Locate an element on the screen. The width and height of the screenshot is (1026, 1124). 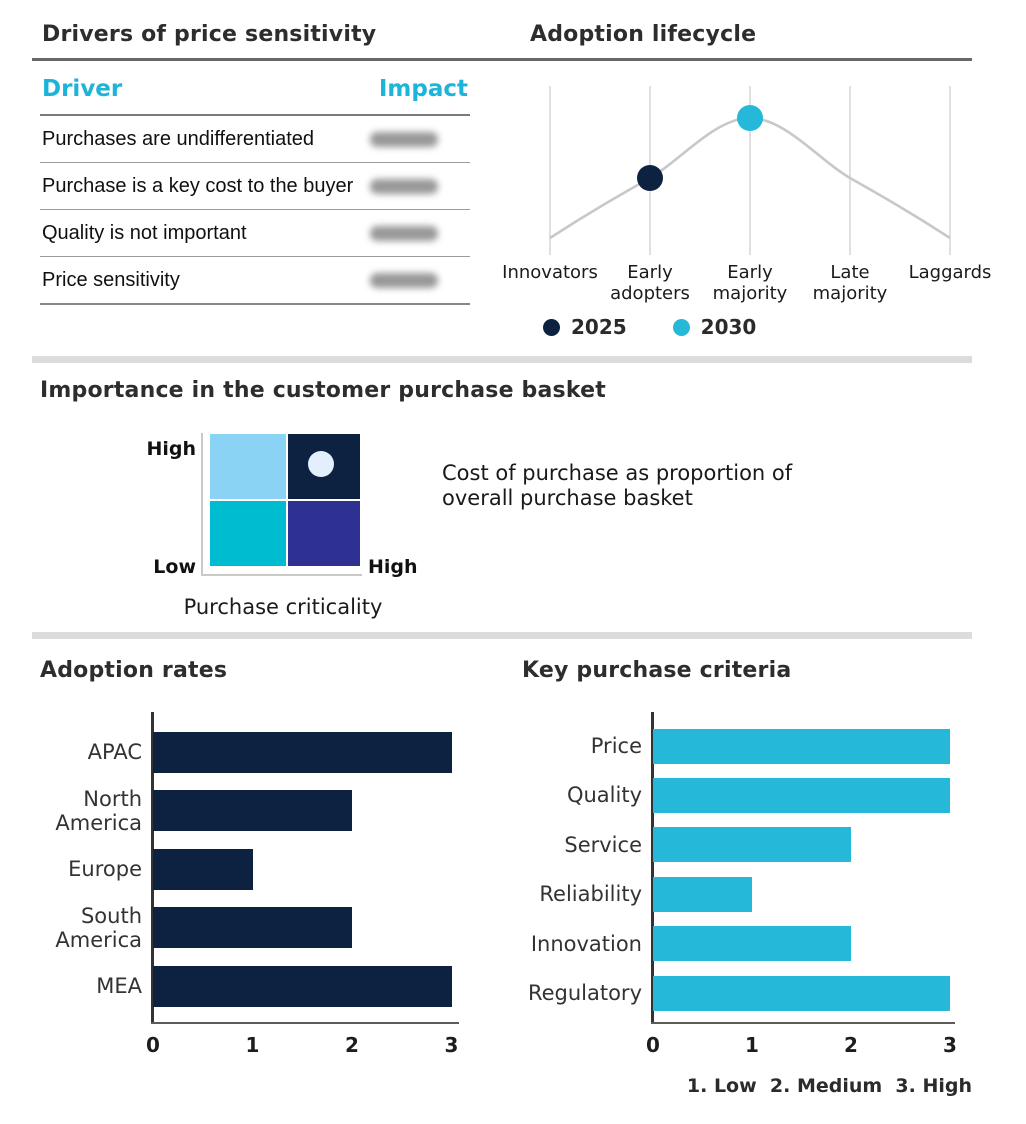
bar-innovation is located at coordinates (752, 944).